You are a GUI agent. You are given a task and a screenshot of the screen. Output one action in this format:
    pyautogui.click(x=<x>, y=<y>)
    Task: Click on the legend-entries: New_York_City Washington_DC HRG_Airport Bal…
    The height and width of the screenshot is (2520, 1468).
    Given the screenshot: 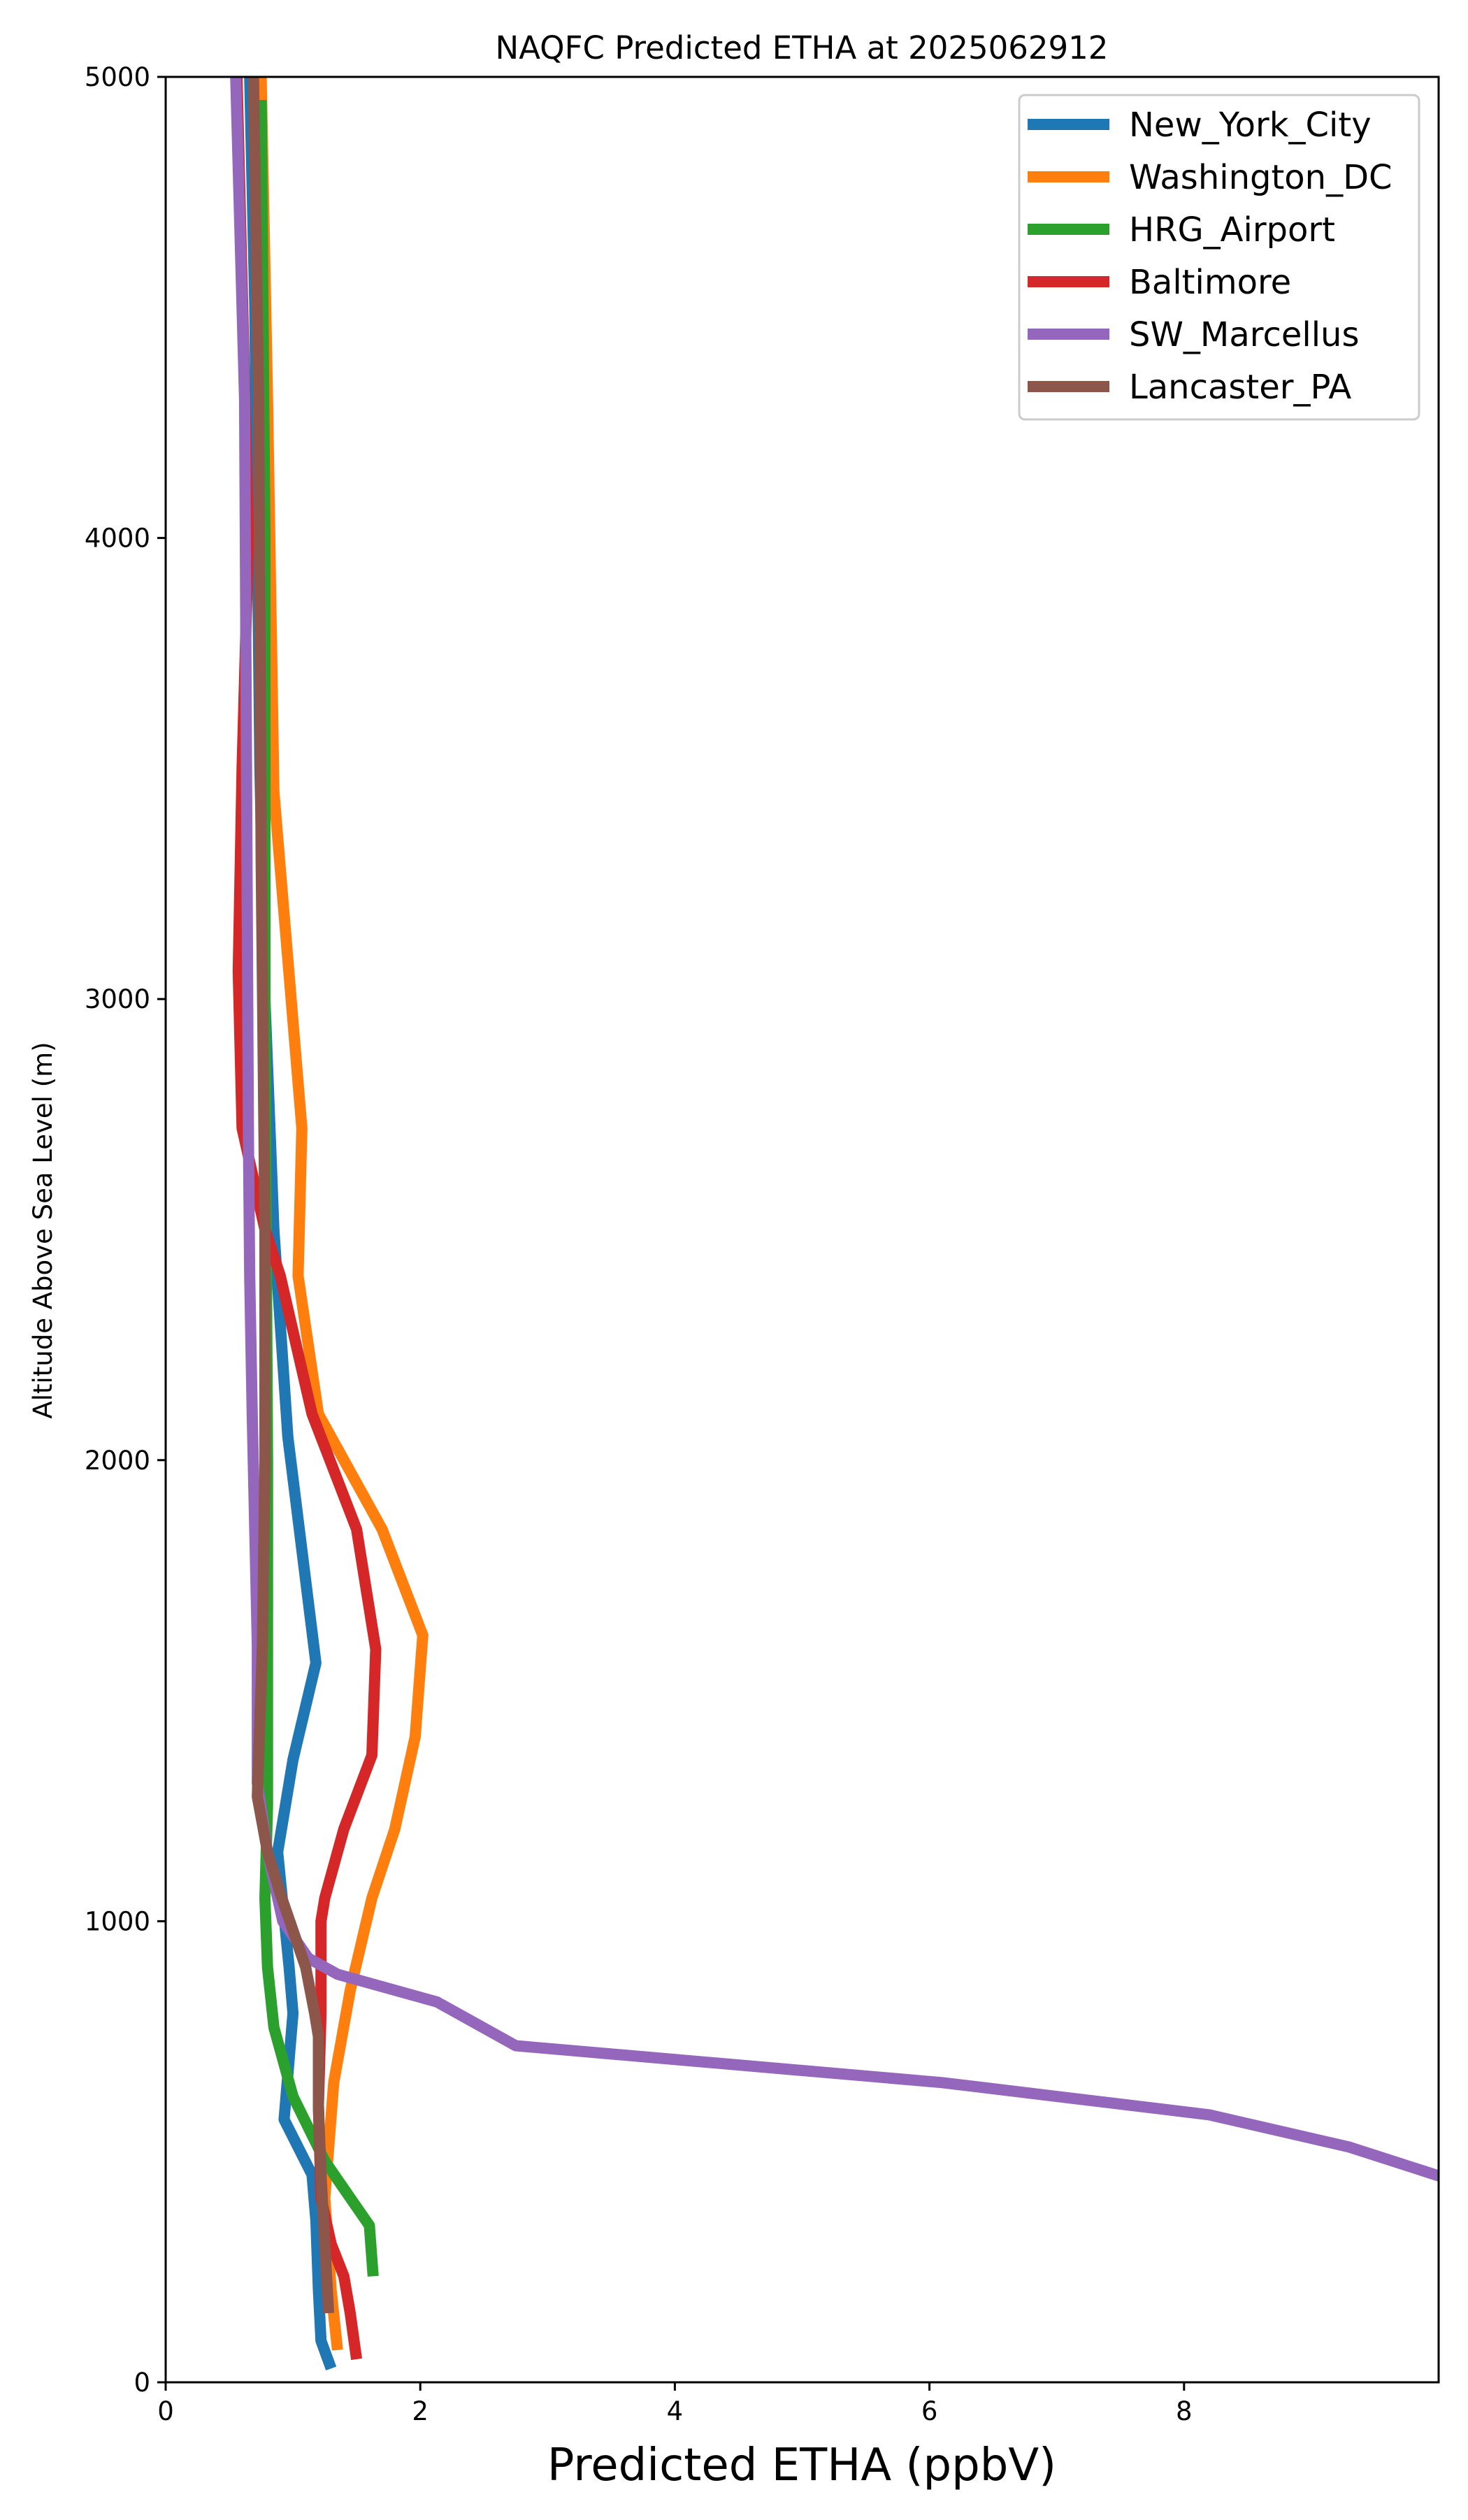 What is the action you would take?
    pyautogui.click(x=1210, y=256)
    